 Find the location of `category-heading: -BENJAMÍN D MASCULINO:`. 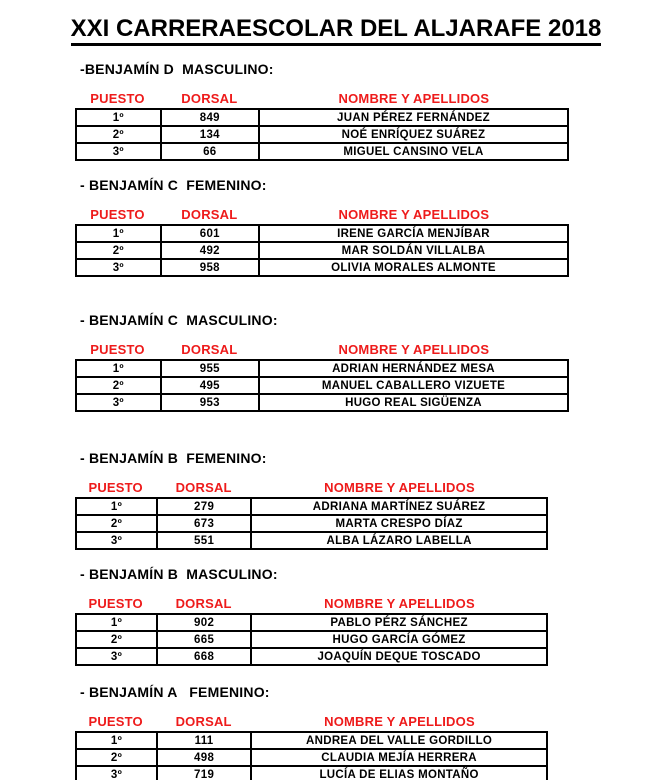

category-heading: -BENJAMÍN D MASCULINO: is located at coordinates (177, 69).